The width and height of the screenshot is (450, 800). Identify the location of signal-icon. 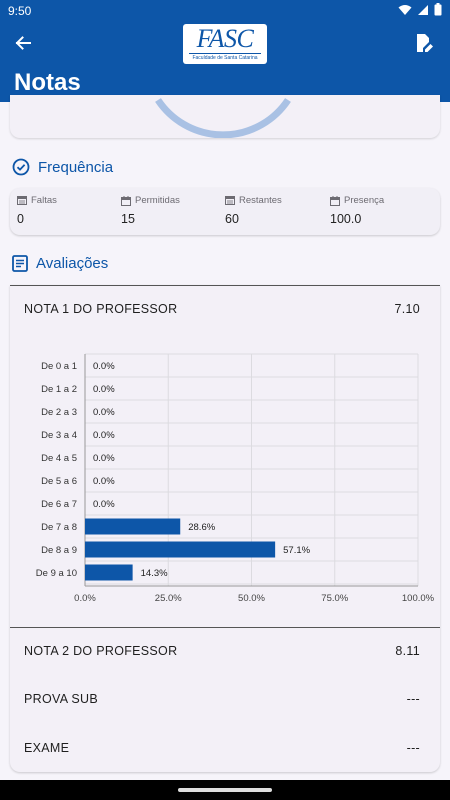
(423, 9).